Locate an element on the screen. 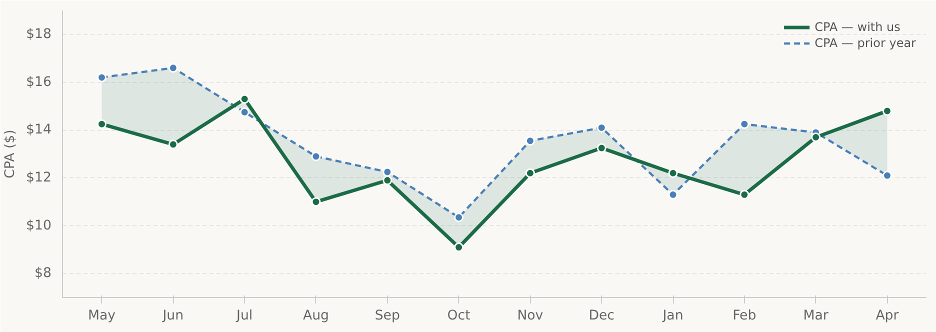  x-tick-label: Feb is located at coordinates (744, 316).